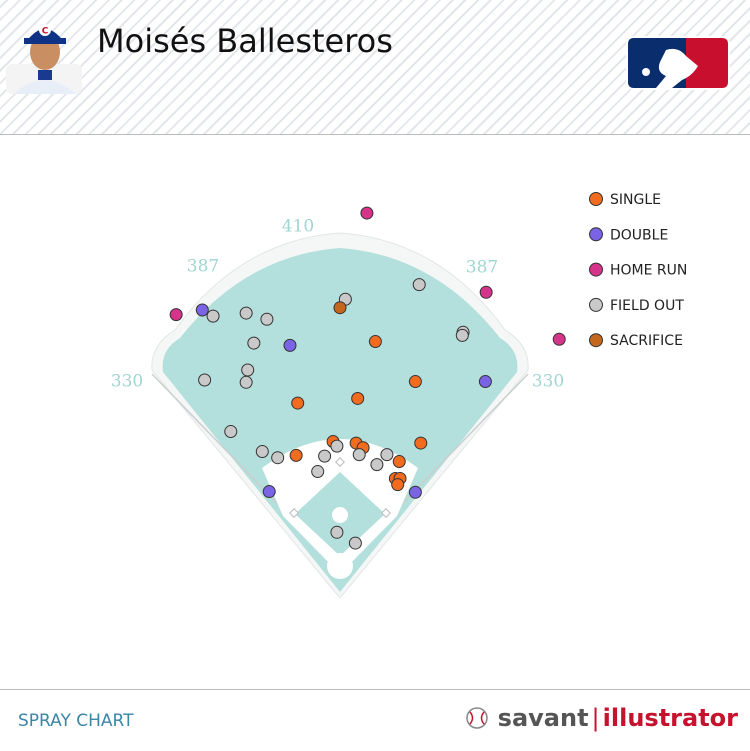 The image size is (750, 751). I want to click on footer-label: SPRAY CHART, so click(76, 721).